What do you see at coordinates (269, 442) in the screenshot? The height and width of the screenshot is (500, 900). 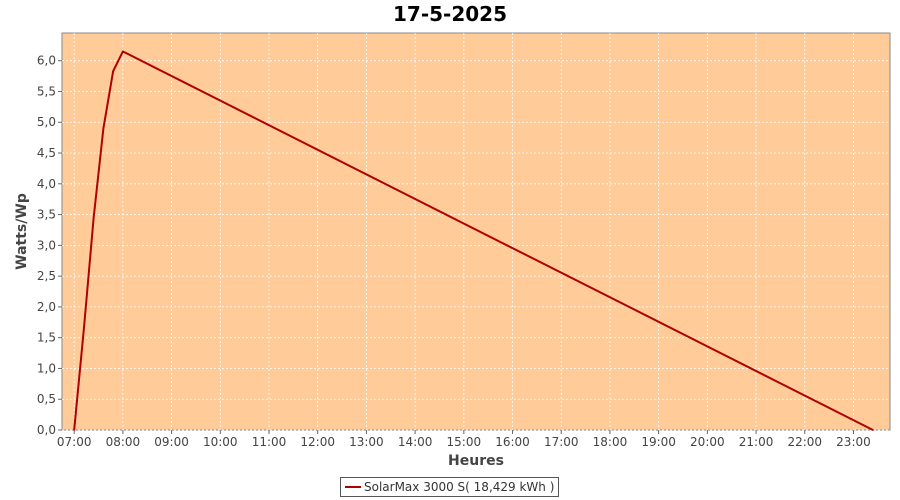 I see `x-tick-label: 11:00` at bounding box center [269, 442].